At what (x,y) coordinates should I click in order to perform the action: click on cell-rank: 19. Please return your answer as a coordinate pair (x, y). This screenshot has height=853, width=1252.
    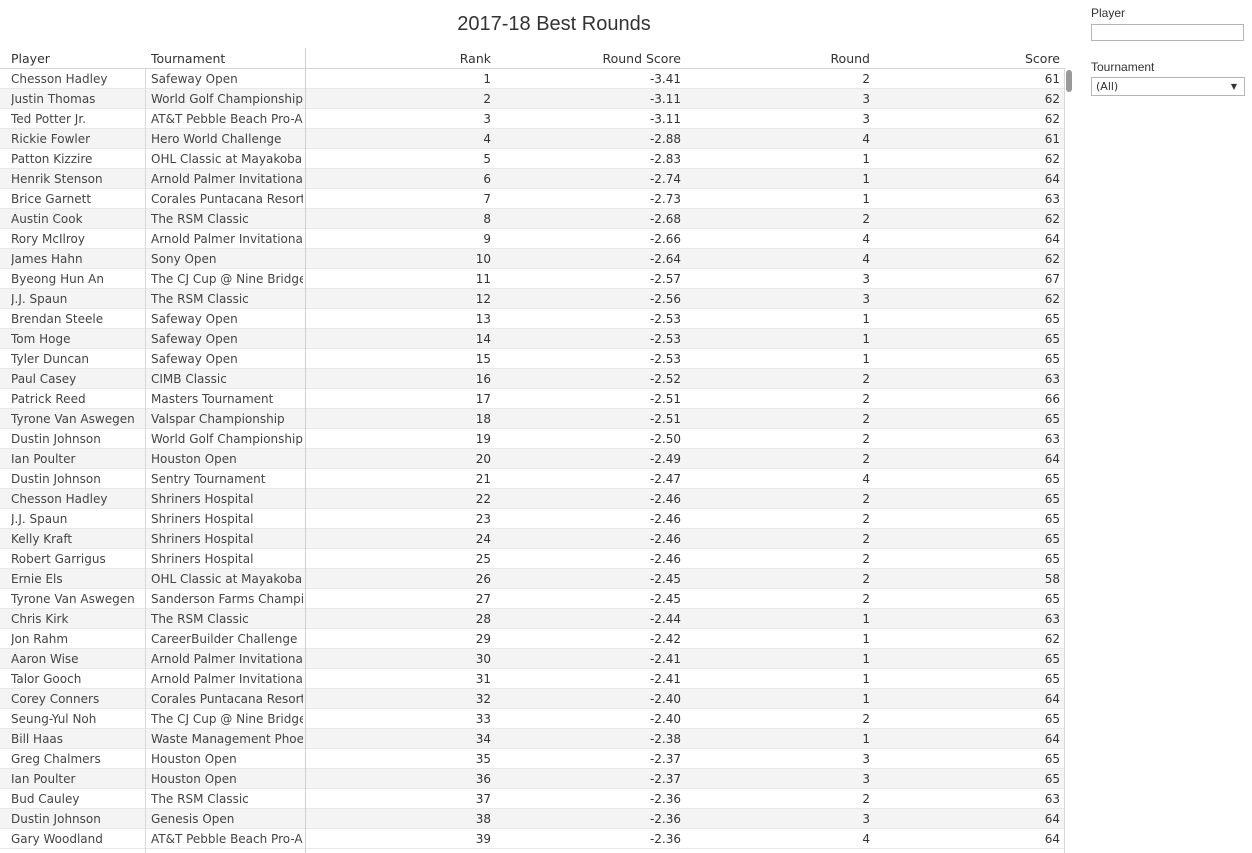
    Looking at the image, I should click on (483, 439).